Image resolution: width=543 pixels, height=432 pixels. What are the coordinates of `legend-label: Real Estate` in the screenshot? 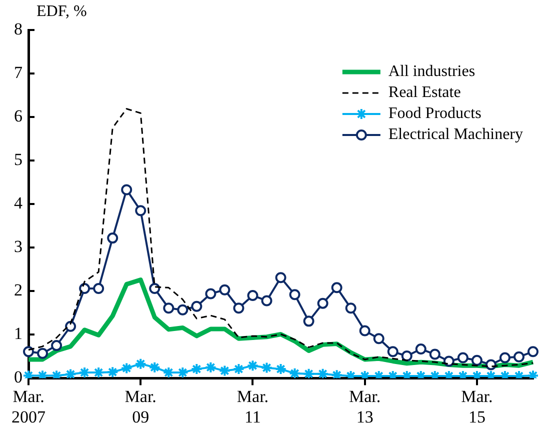 It's located at (424, 93).